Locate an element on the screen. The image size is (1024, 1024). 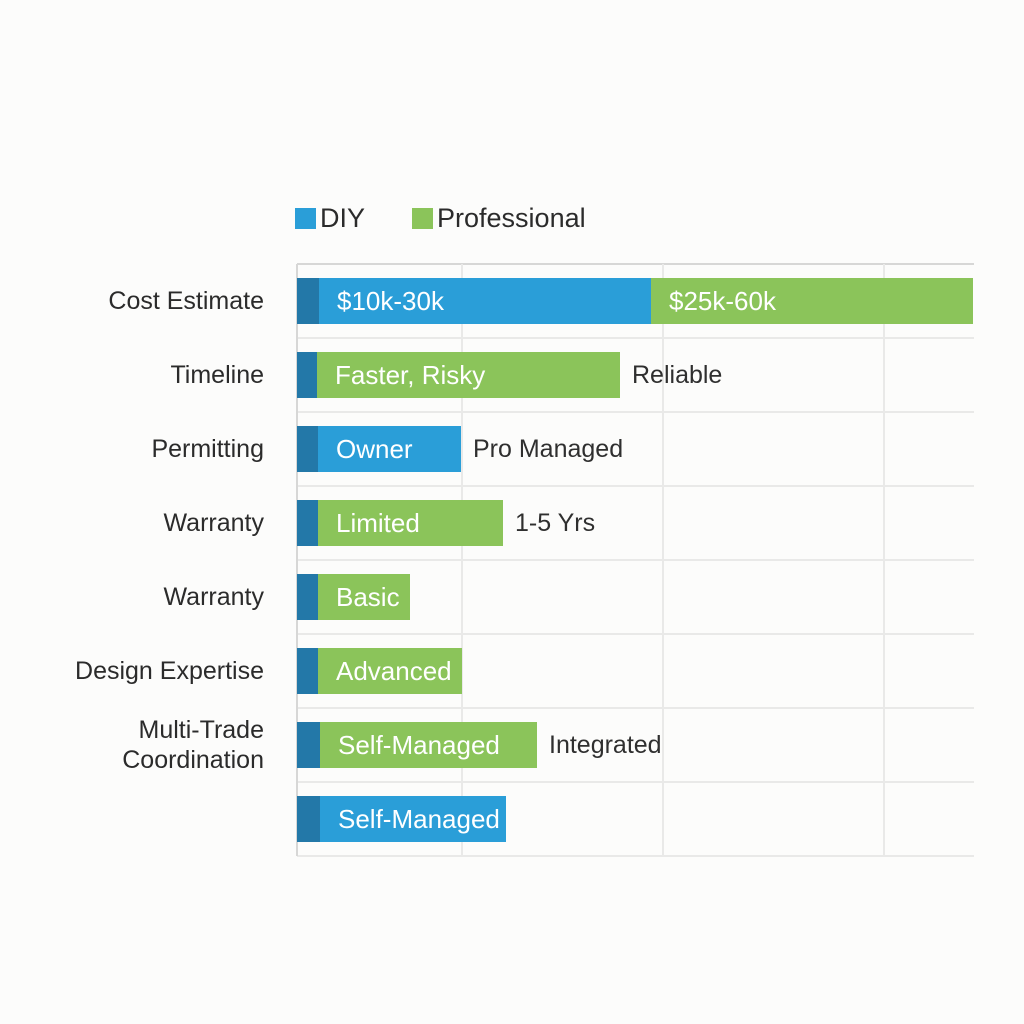
bar-segment-professional: $25k-60k is located at coordinates (812, 301).